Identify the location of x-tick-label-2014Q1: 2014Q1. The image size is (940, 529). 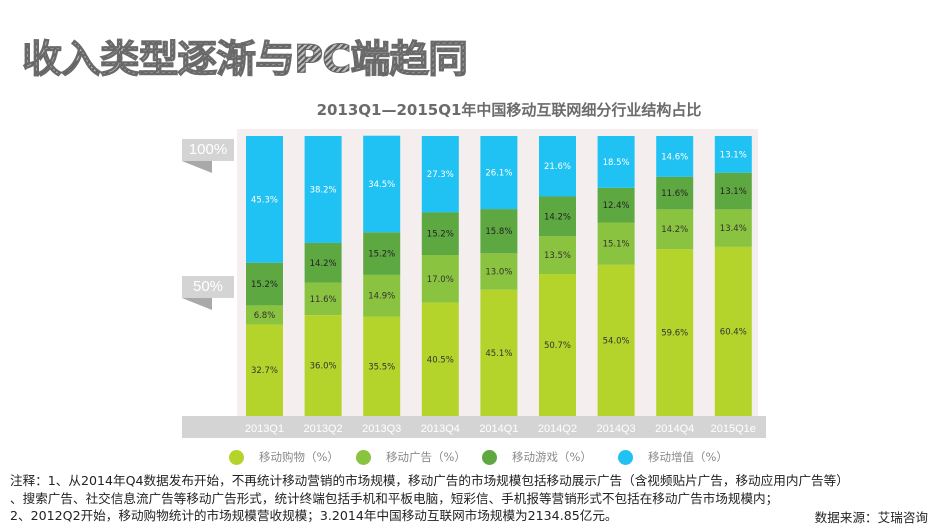
(498, 429).